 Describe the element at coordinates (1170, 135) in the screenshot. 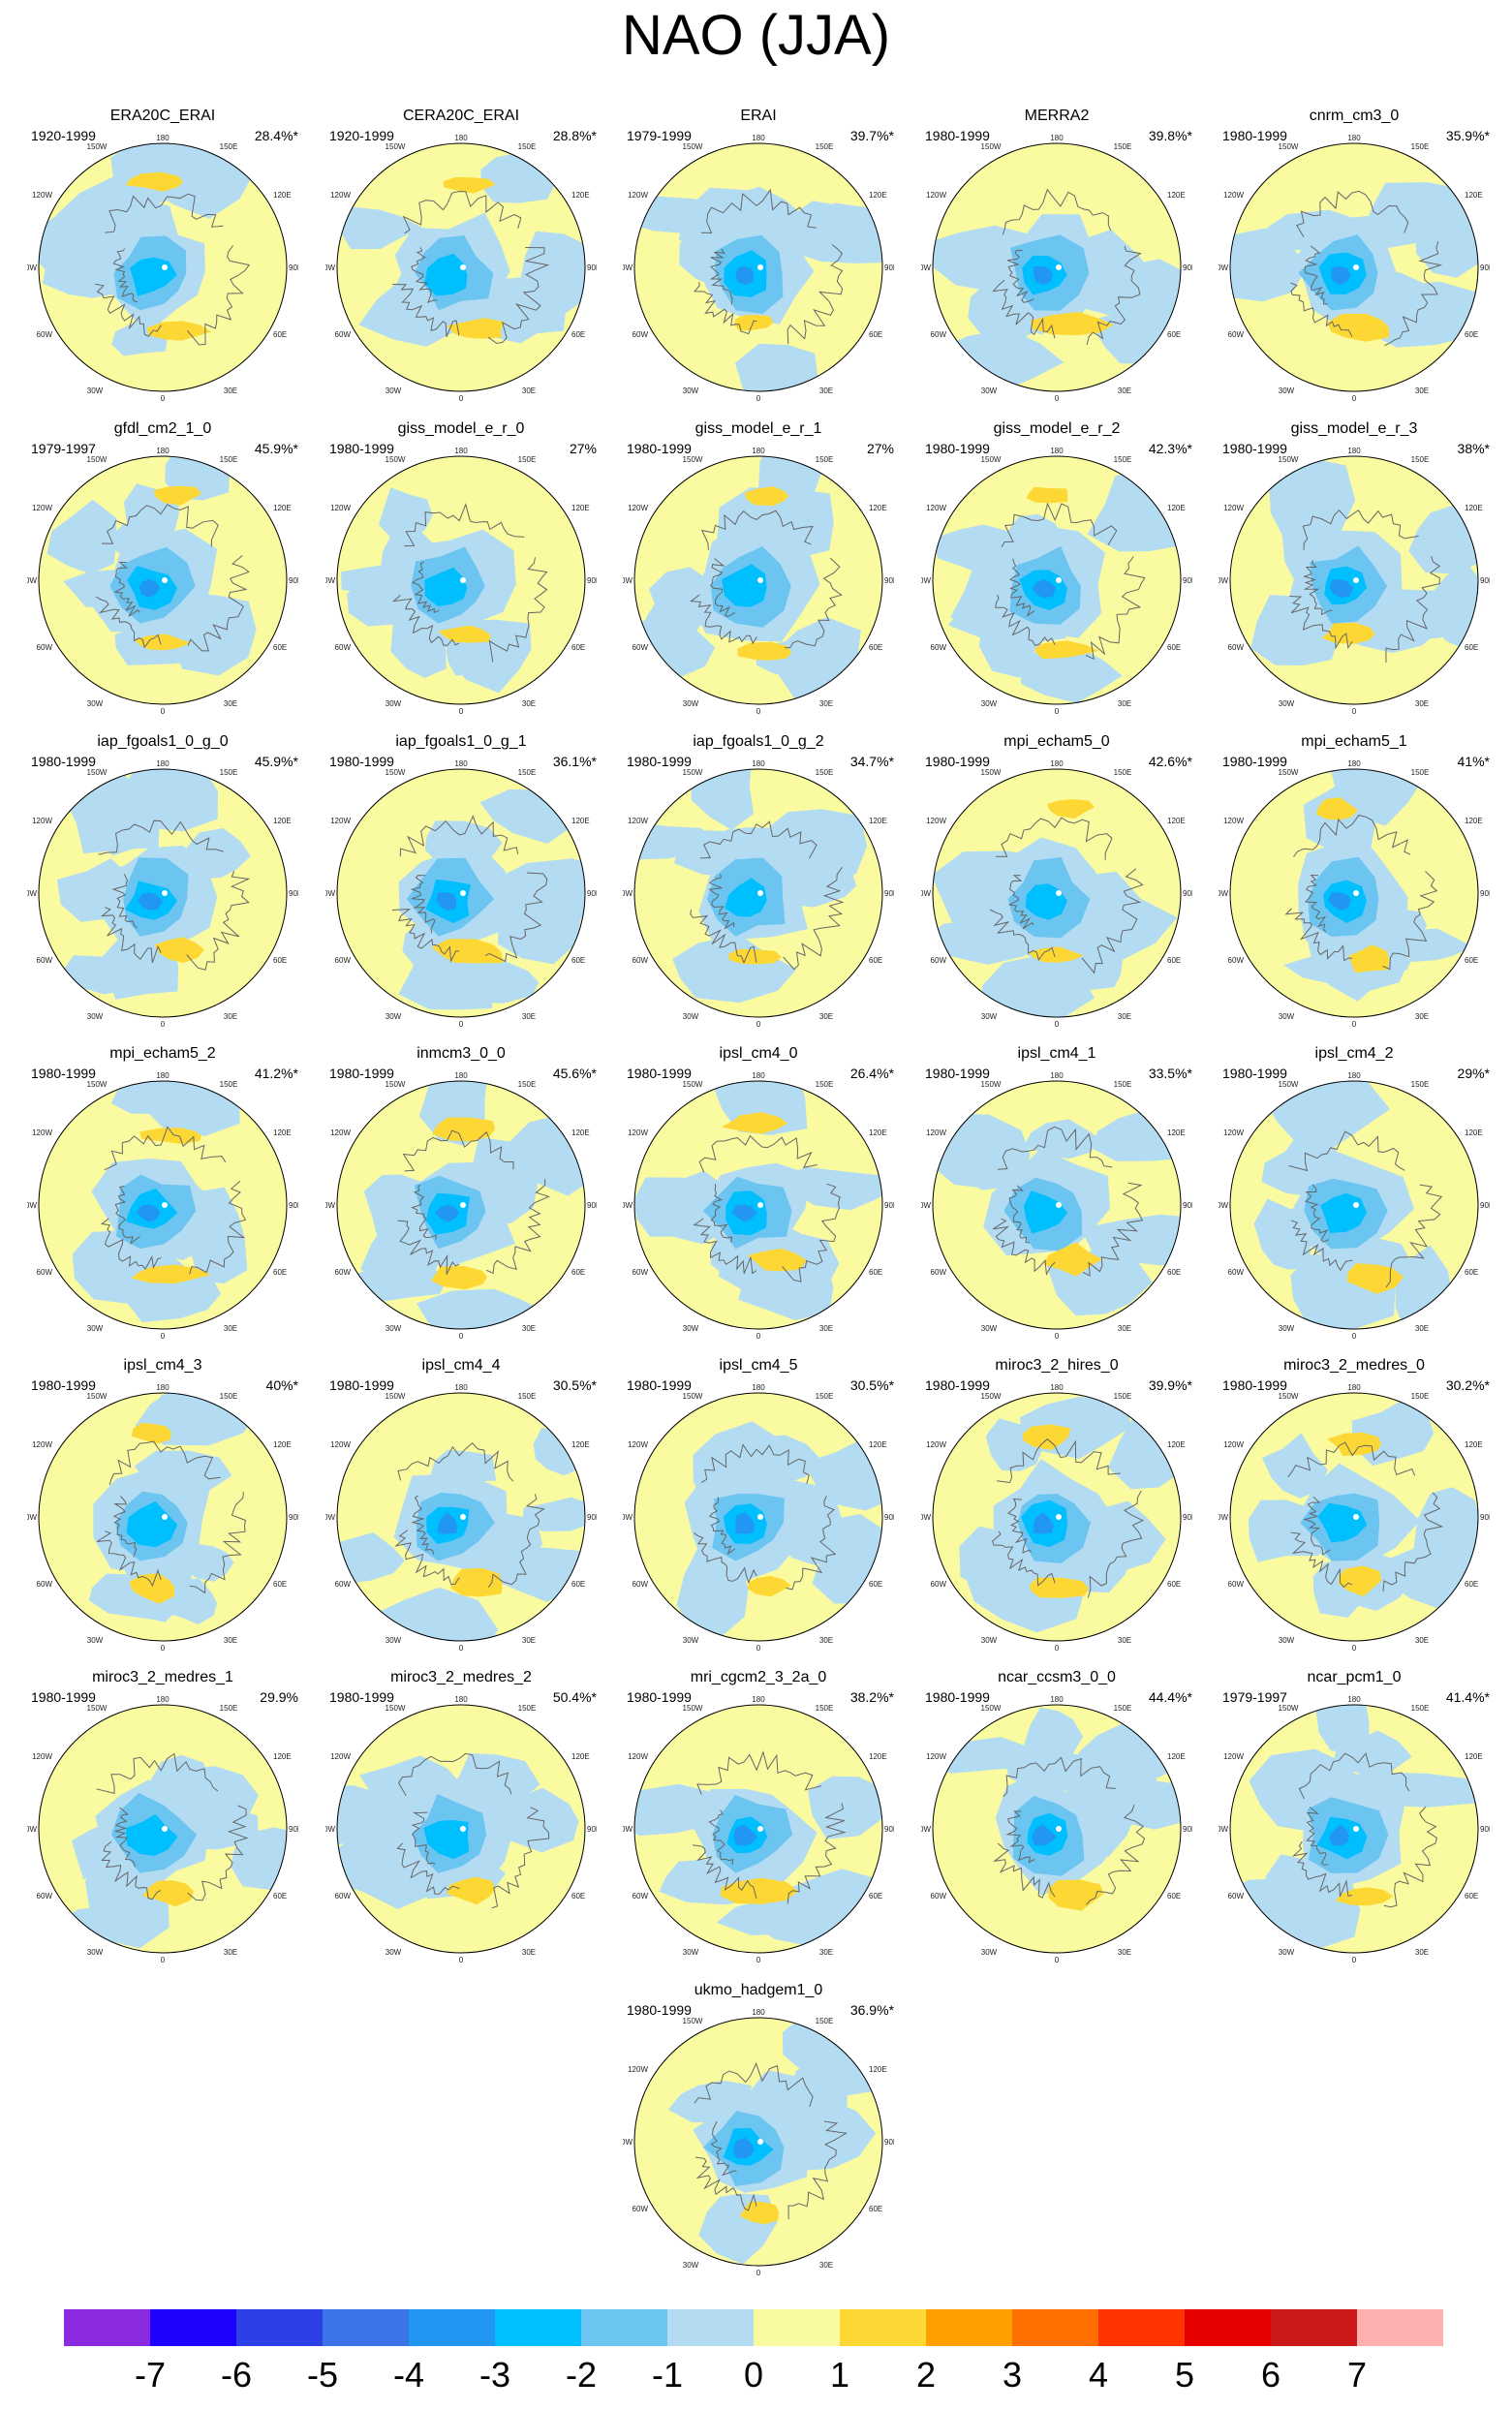

I see `panel-explained-variance: 39.8%*` at that location.